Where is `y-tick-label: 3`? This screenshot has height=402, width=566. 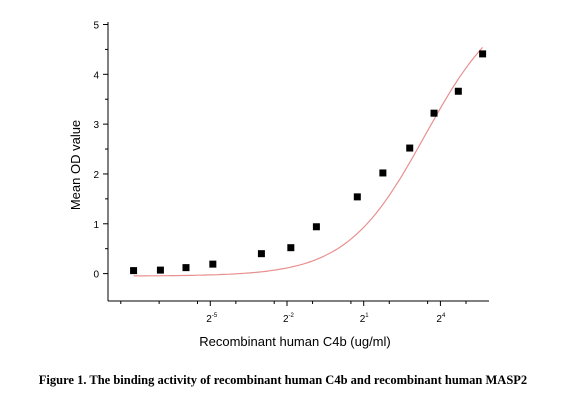 y-tick-label: 3 is located at coordinates (96, 125).